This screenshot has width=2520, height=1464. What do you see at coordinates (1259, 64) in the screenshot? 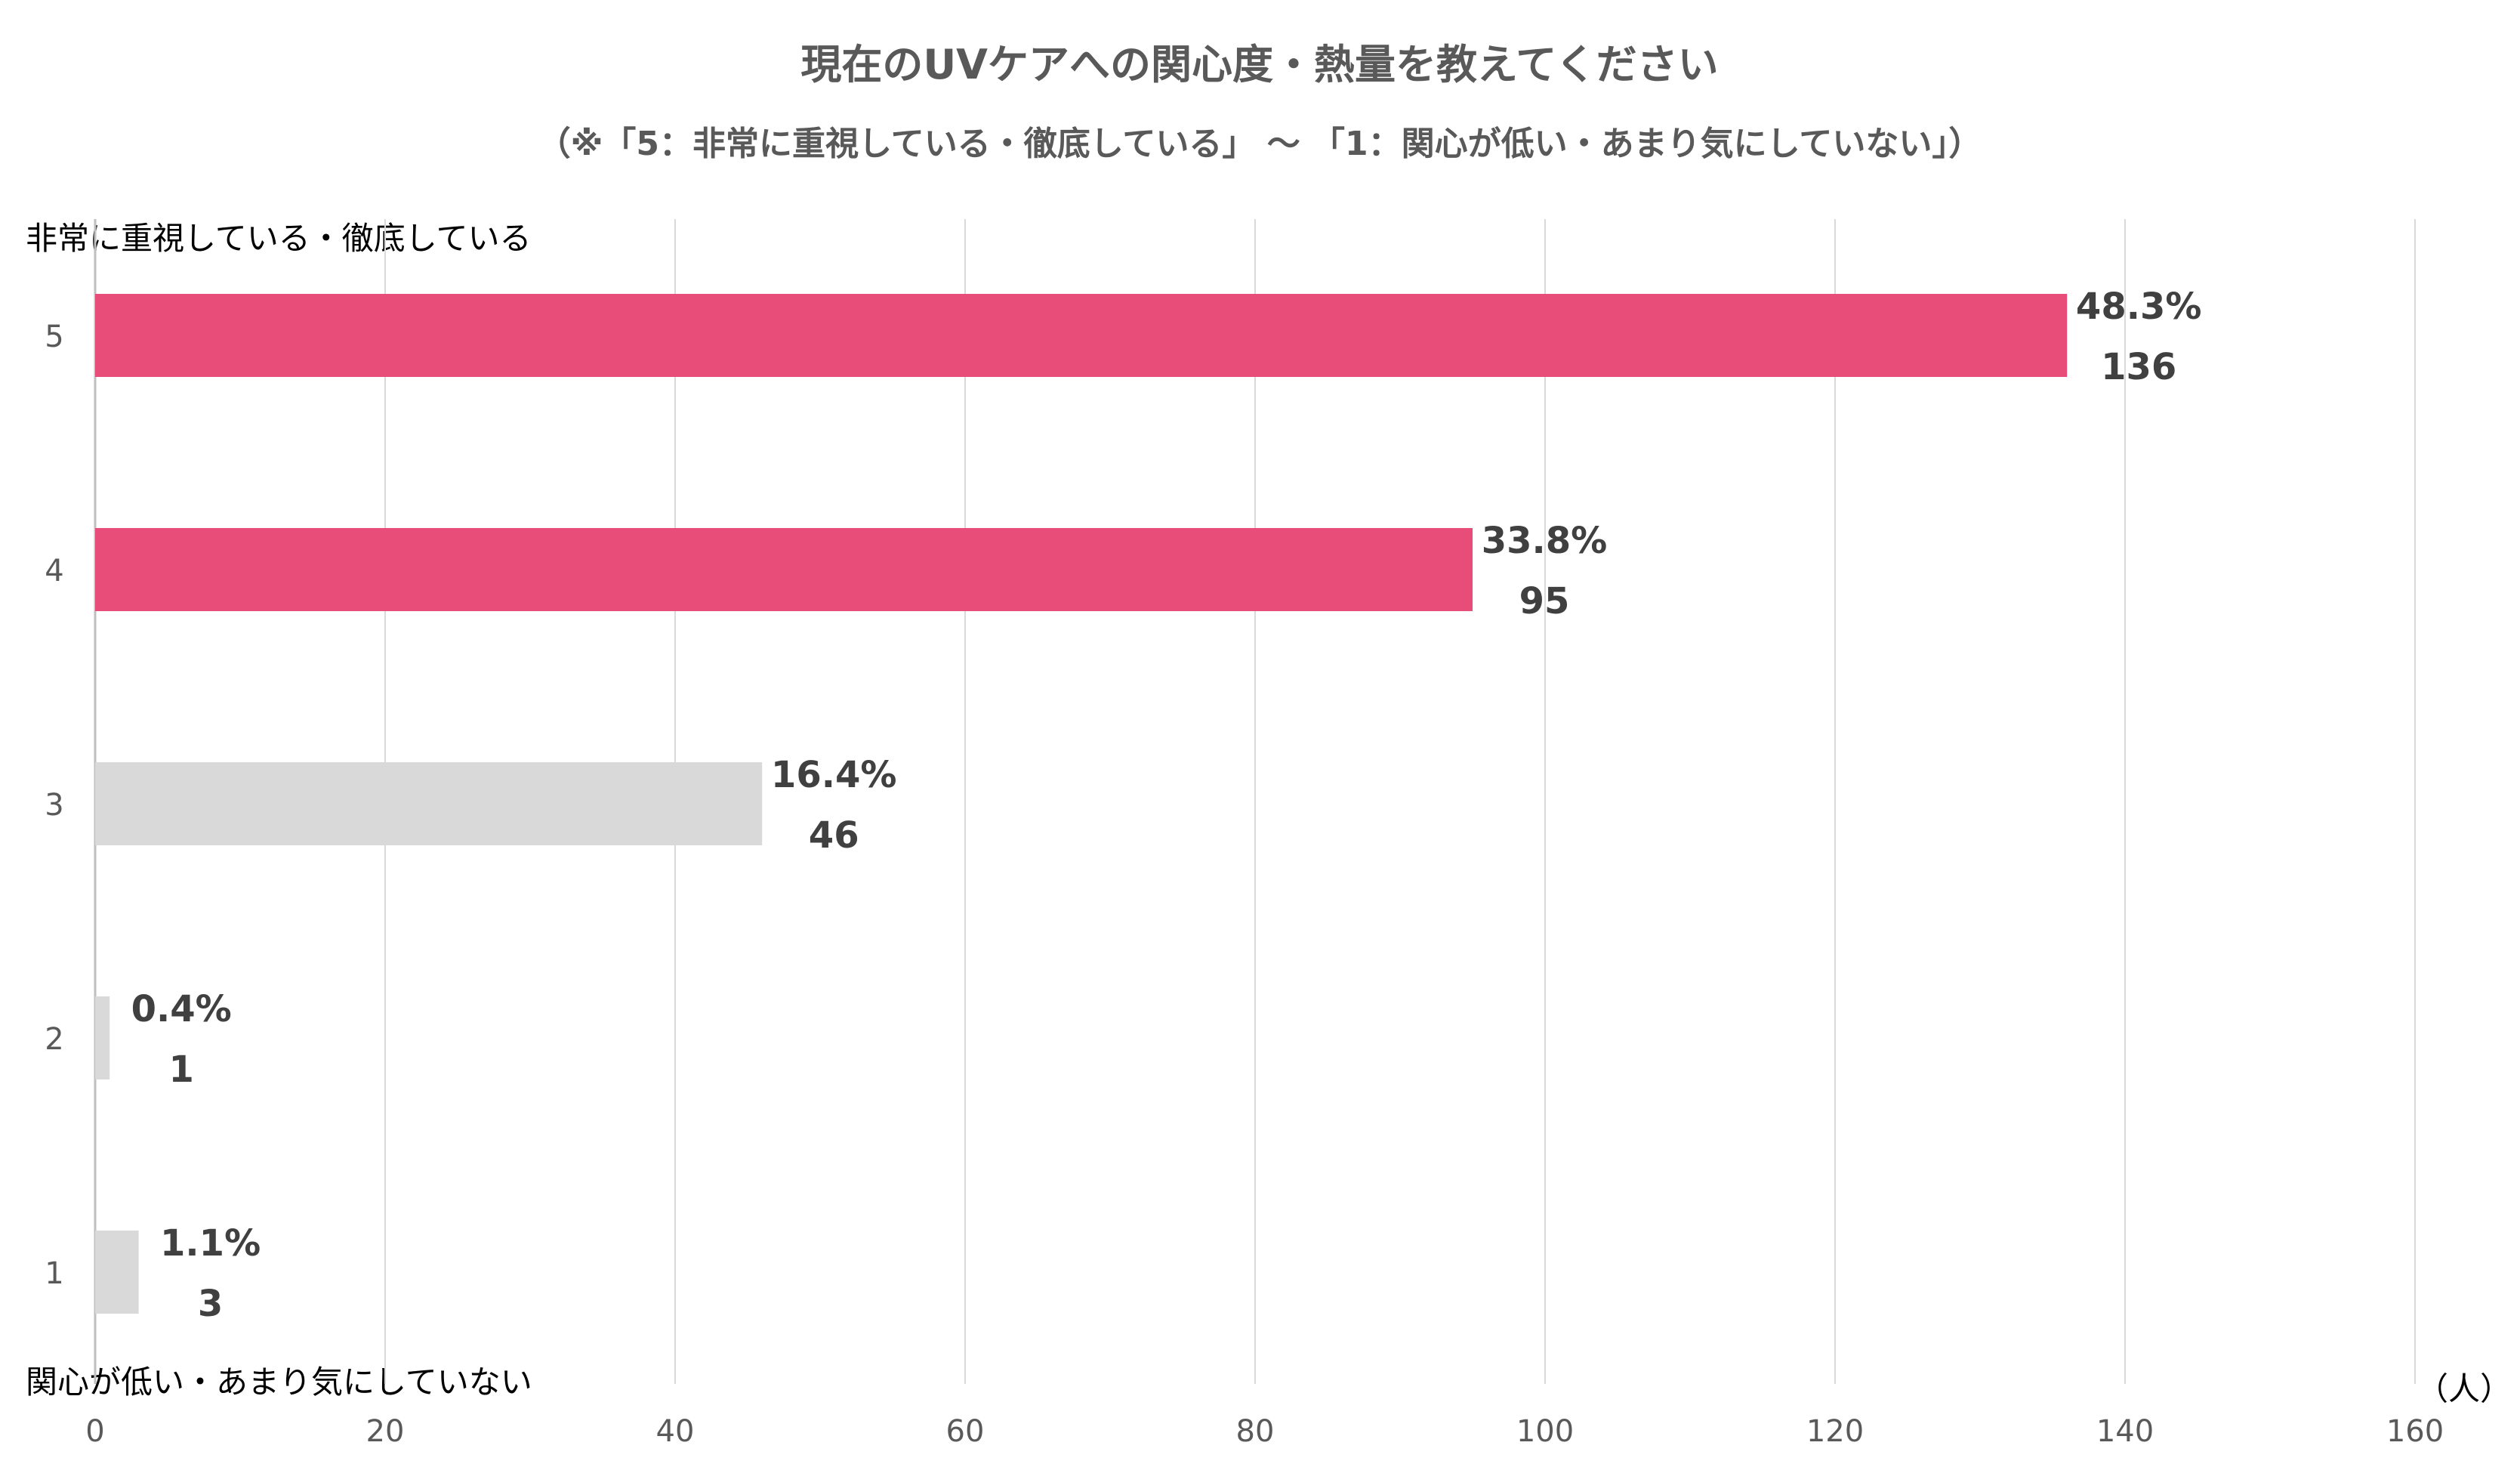
I see `chart-title: 現在のUVケアへの関心度・熱量を教えてください` at bounding box center [1259, 64].